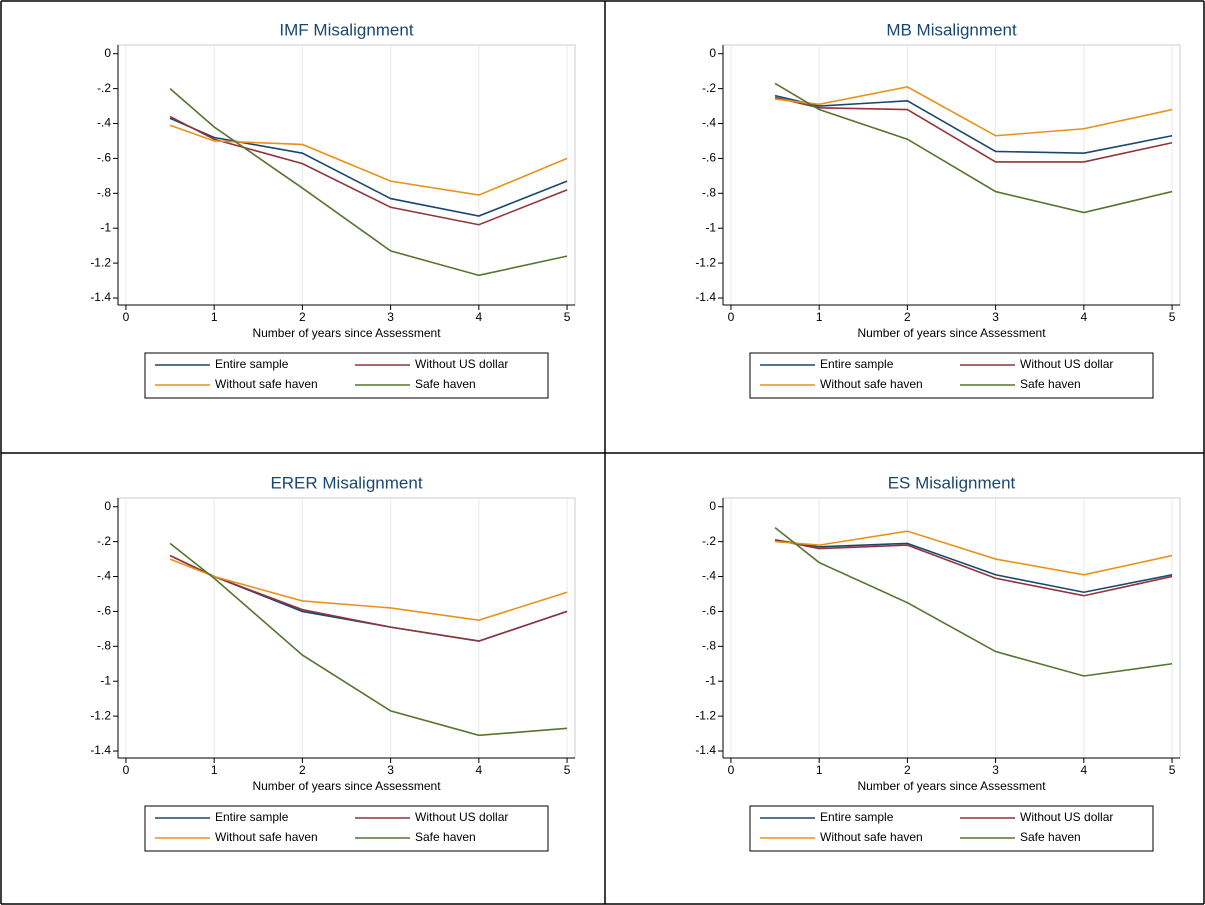 Image resolution: width=1205 pixels, height=905 pixels. What do you see at coordinates (346, 29) in the screenshot?
I see `chart-title: IMF Misalignment` at bounding box center [346, 29].